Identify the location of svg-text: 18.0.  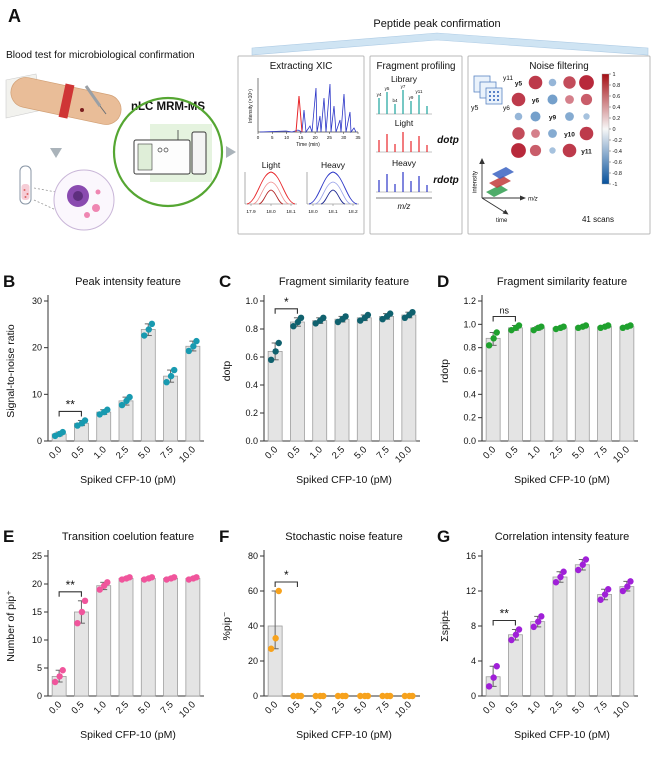
(313, 212).